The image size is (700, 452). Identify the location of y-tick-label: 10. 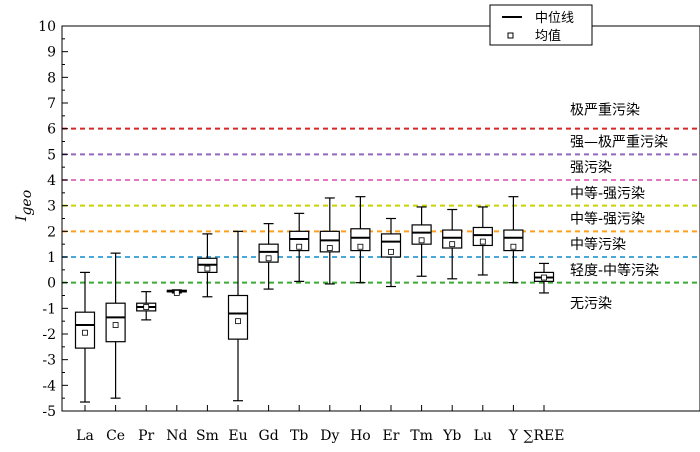
(47, 27).